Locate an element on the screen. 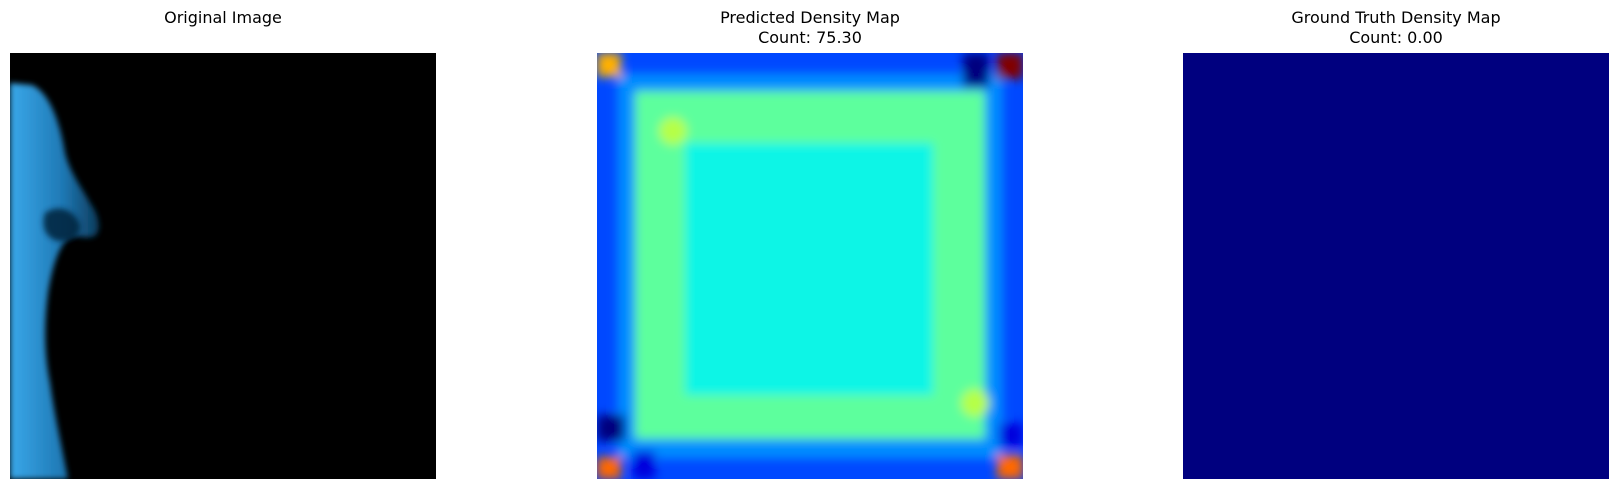 The height and width of the screenshot is (490, 1620). ground-truth-density-title: Ground Truth Density Map Count: 0.00 is located at coordinates (1371, 28).